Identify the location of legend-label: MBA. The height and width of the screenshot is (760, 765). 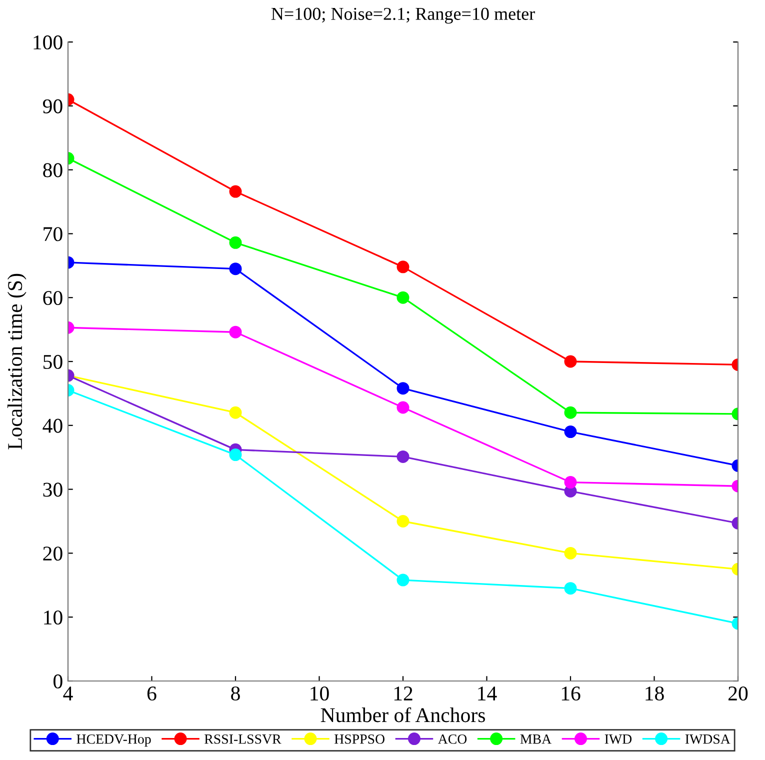
(536, 739).